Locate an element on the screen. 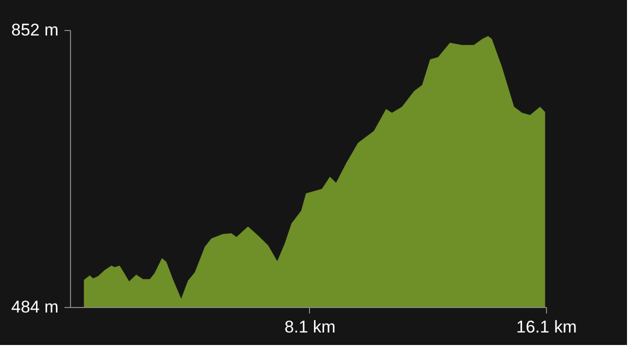  x-tick-label: 8.1 km is located at coordinates (310, 327).